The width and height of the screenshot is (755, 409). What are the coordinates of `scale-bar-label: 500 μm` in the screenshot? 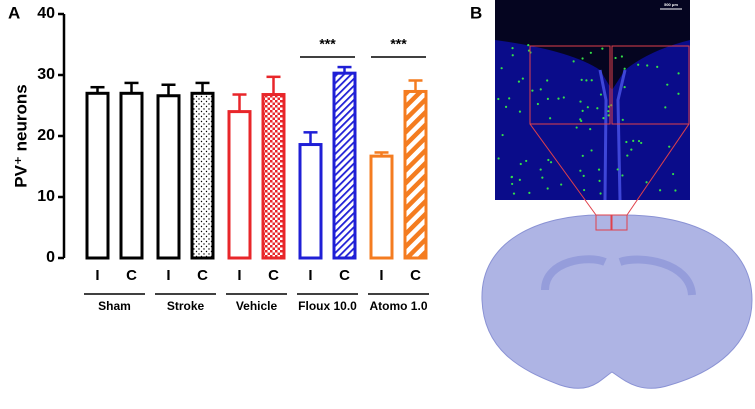 It's located at (671, 4).